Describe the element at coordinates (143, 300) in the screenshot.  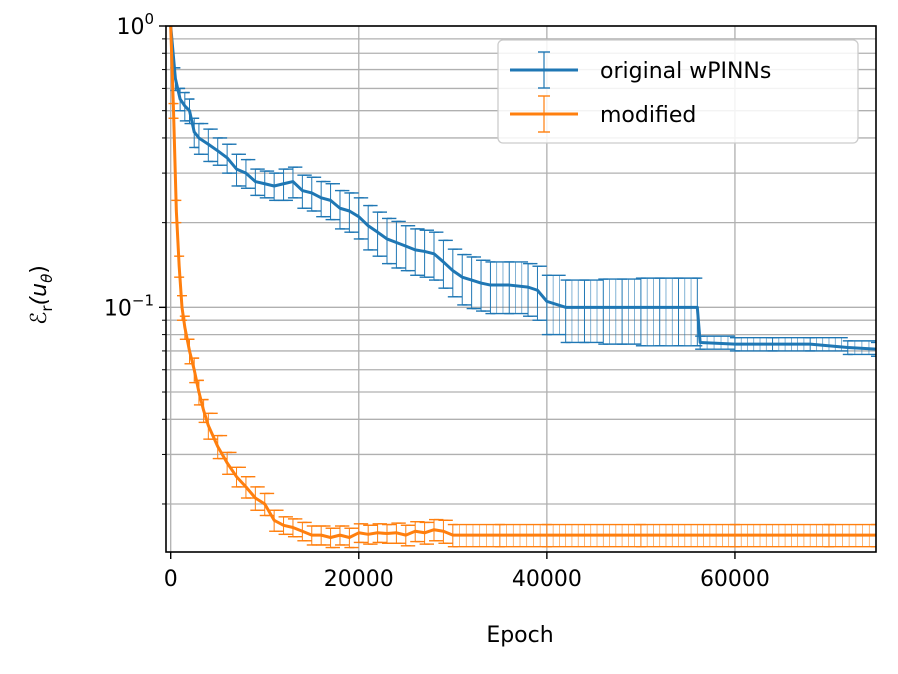
I see `y-tick-label-exponent: −1` at that location.